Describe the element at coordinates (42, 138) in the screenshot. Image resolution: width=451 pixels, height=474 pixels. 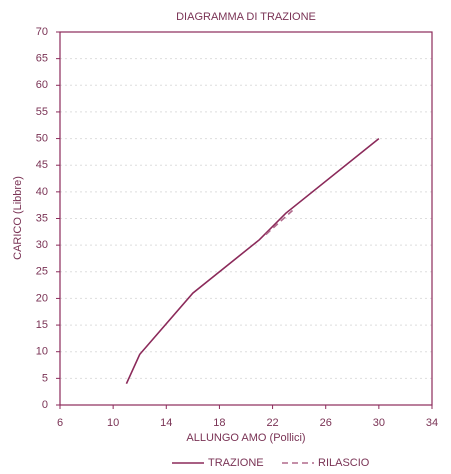
I see `y-tick-label: 50` at that location.